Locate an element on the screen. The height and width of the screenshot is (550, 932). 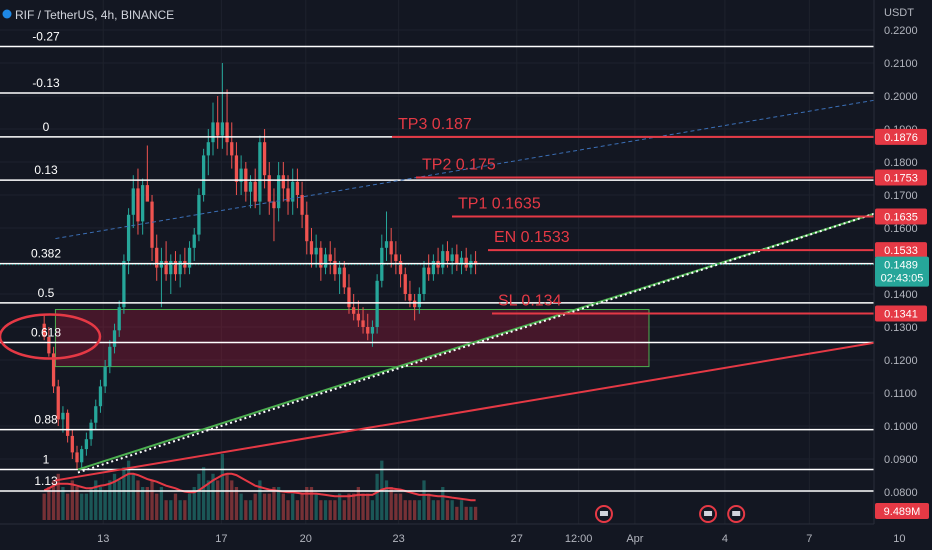
fib-label: 0 is located at coordinates (46, 127).